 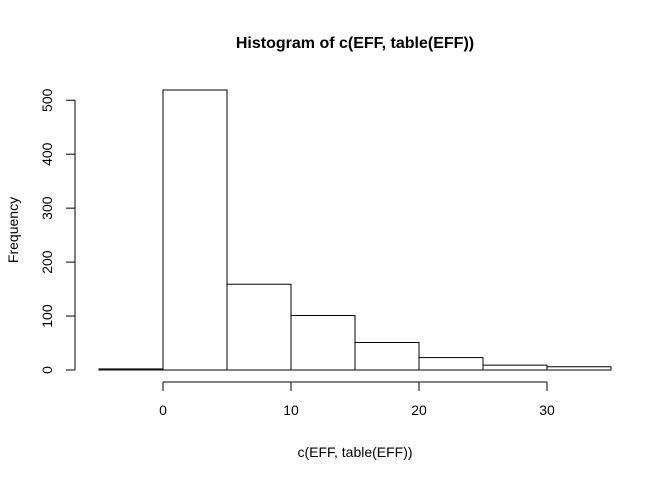 I want to click on y-tick-label: 400, so click(x=47, y=154).